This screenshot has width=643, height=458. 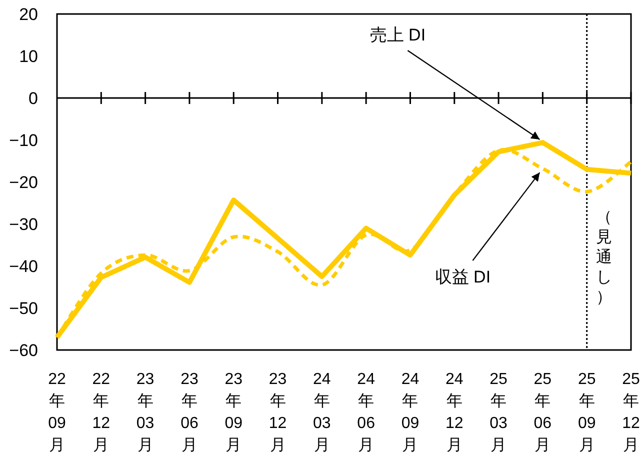 What do you see at coordinates (462, 277) in the screenshot?
I see `annotation: 収益 DI` at bounding box center [462, 277].